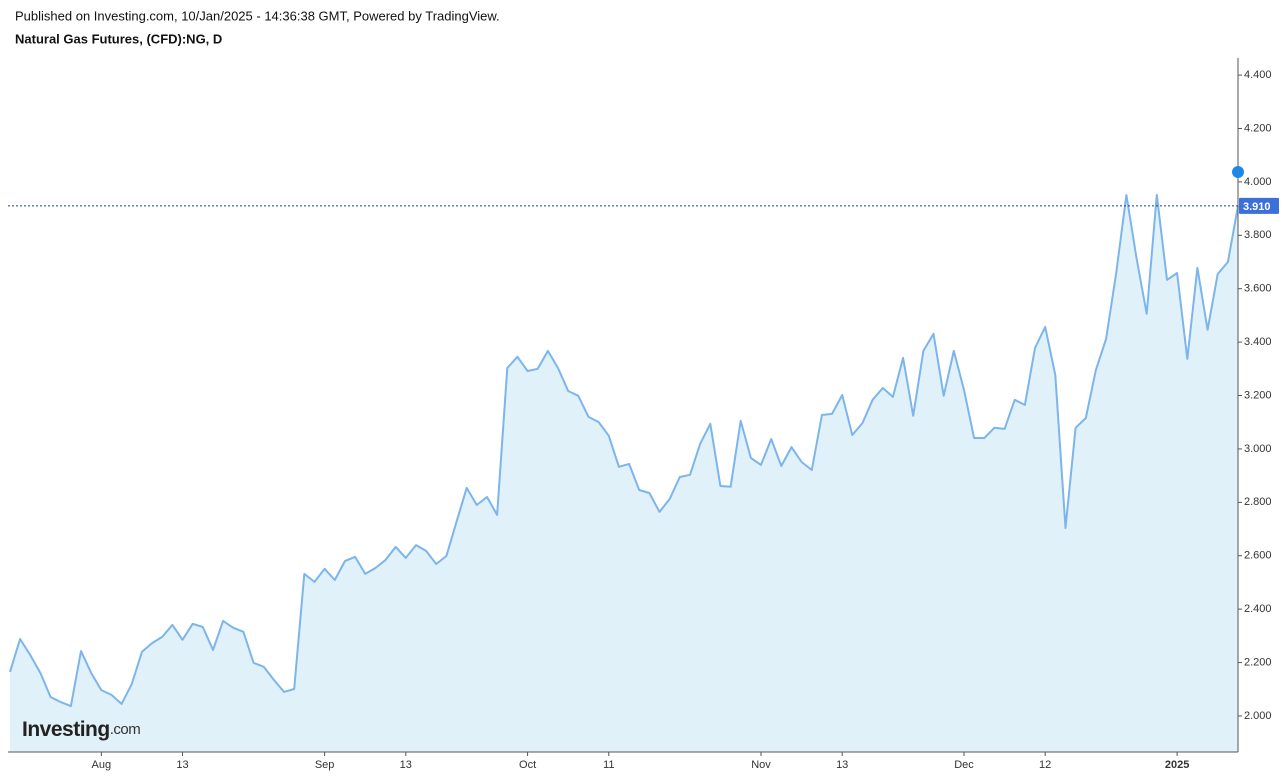 This screenshot has height=777, width=1285. Describe the element at coordinates (66, 729) in the screenshot. I see `watermark-main: Investing` at that location.